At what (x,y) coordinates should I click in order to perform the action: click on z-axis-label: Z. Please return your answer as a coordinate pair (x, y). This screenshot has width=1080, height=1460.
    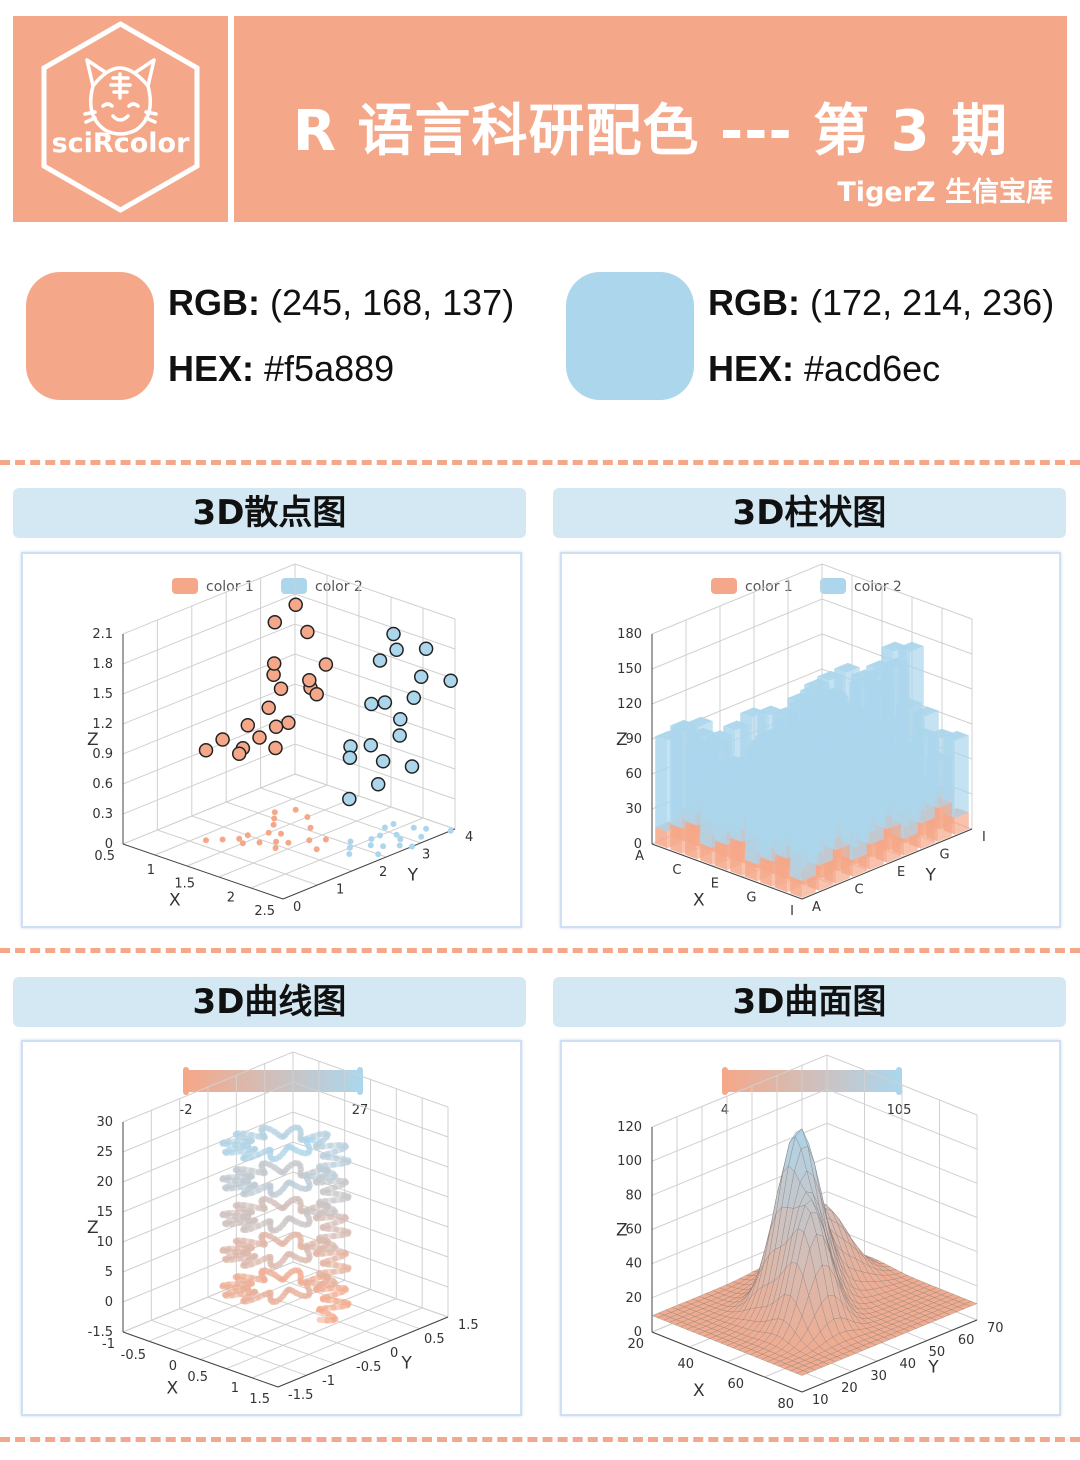
    Looking at the image, I should click on (93, 740).